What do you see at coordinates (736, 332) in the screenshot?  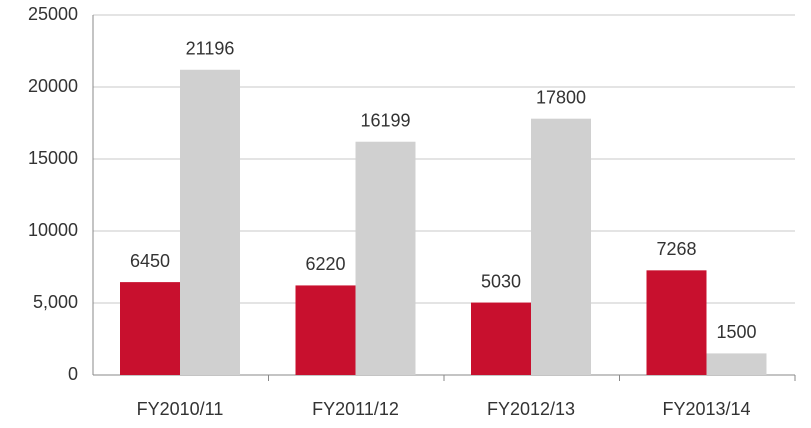 I see `data-label: 1500` at bounding box center [736, 332].